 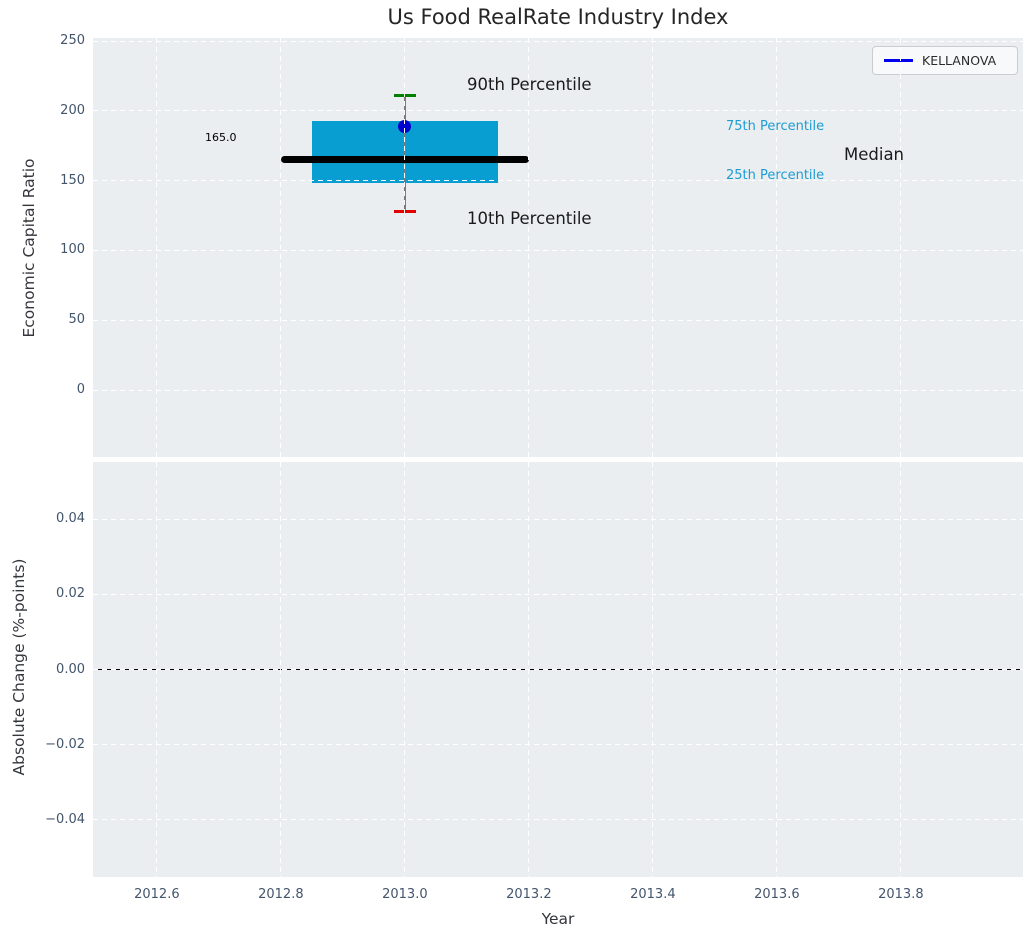 What do you see at coordinates (157, 894) in the screenshot?
I see `x-tick-label: 2012.6` at bounding box center [157, 894].